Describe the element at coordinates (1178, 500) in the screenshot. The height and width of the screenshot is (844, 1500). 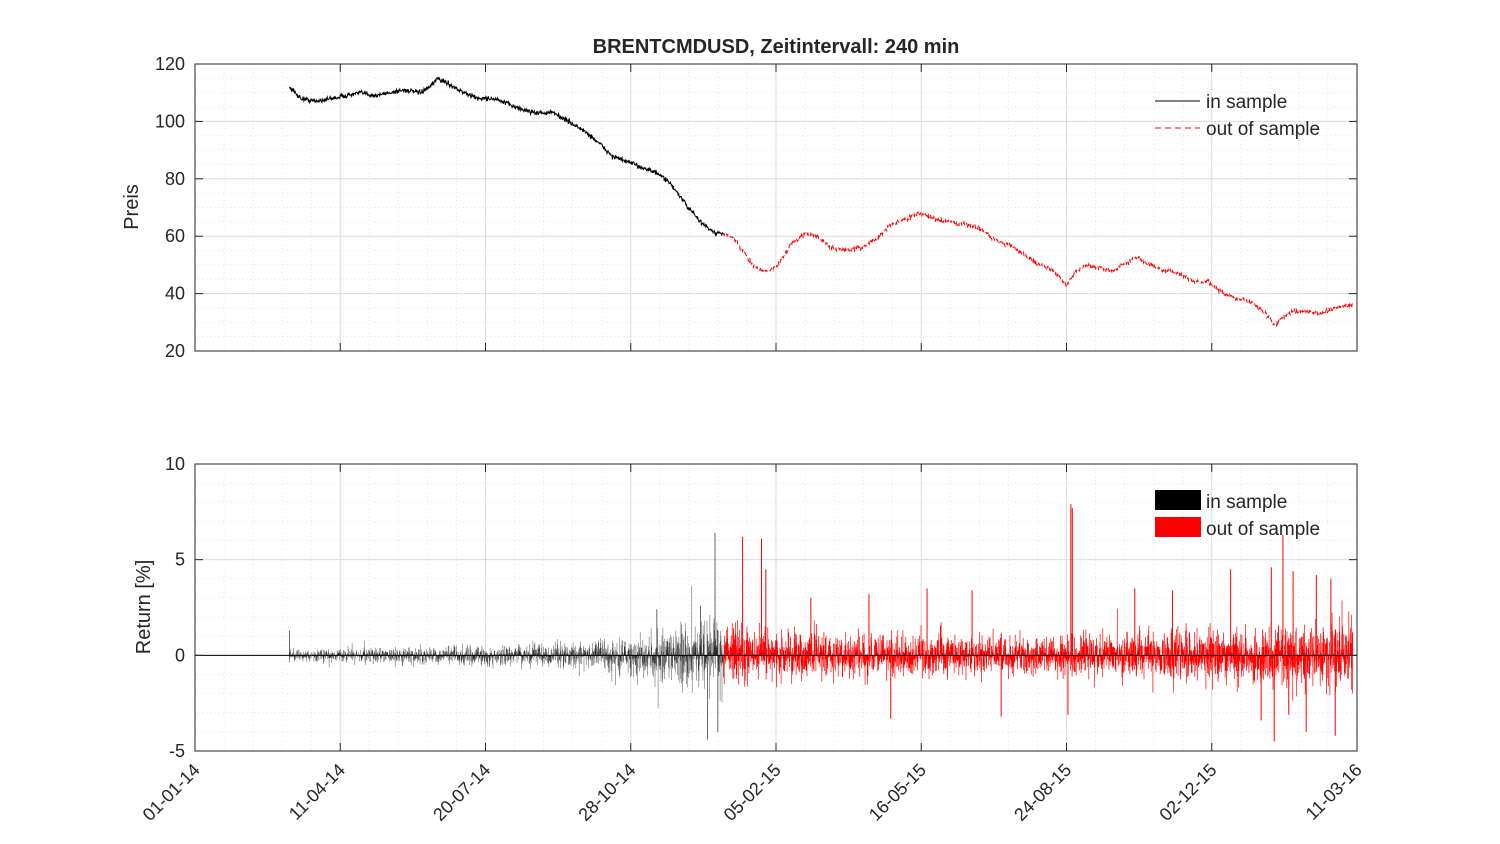
I see `legend-in-sample-patch` at that location.